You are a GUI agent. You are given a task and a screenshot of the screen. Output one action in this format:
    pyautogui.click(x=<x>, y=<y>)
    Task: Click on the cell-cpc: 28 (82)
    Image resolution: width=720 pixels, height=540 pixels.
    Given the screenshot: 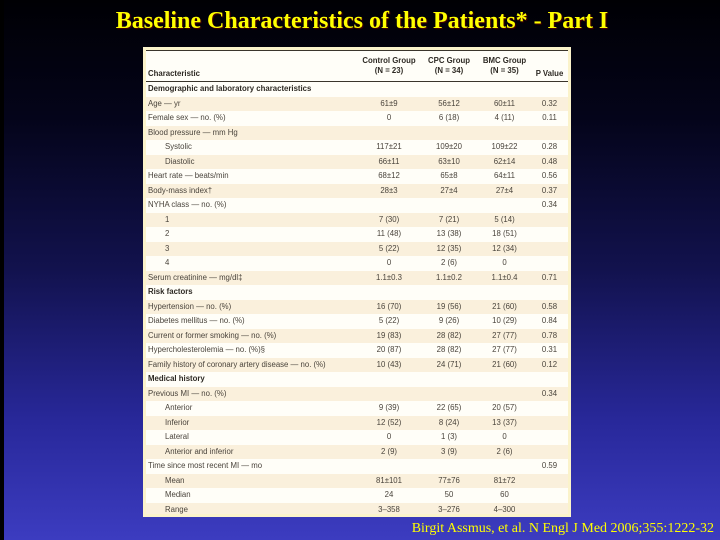 What is the action you would take?
    pyautogui.click(x=449, y=350)
    